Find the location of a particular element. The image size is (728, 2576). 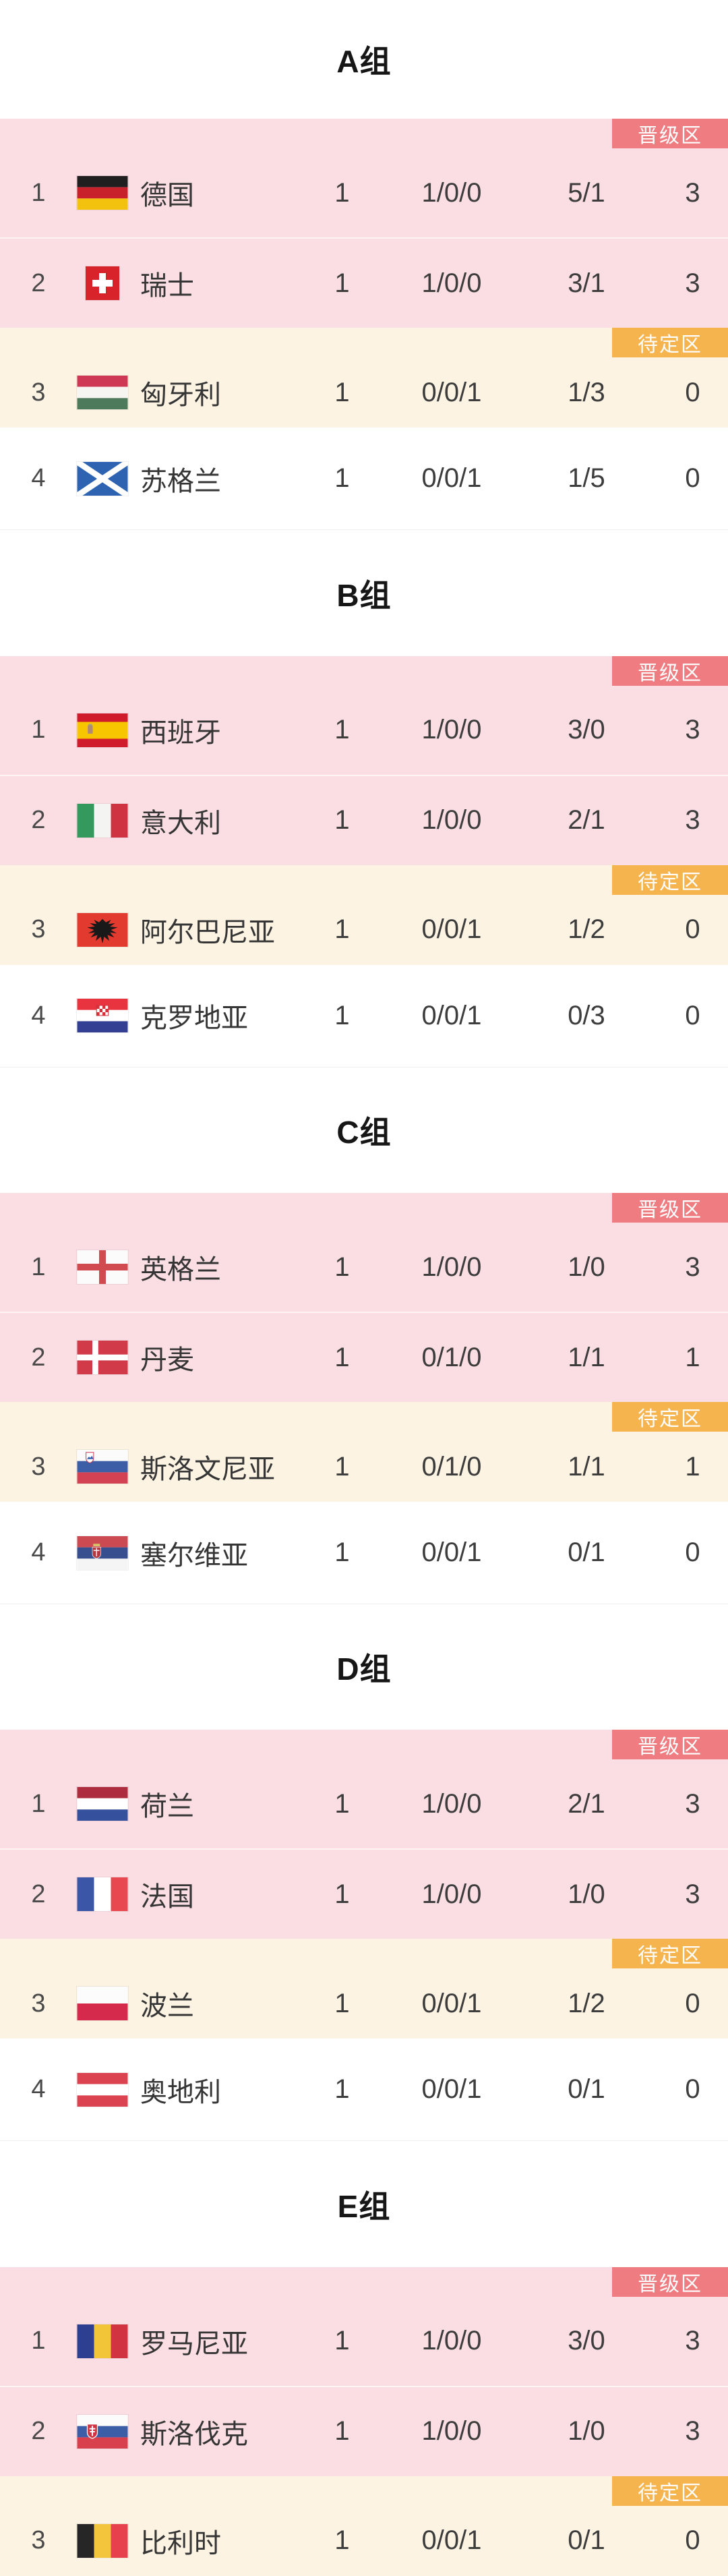

team-row: 1 西班牙 1 1/0/0 3/0 3 is located at coordinates (364, 731).